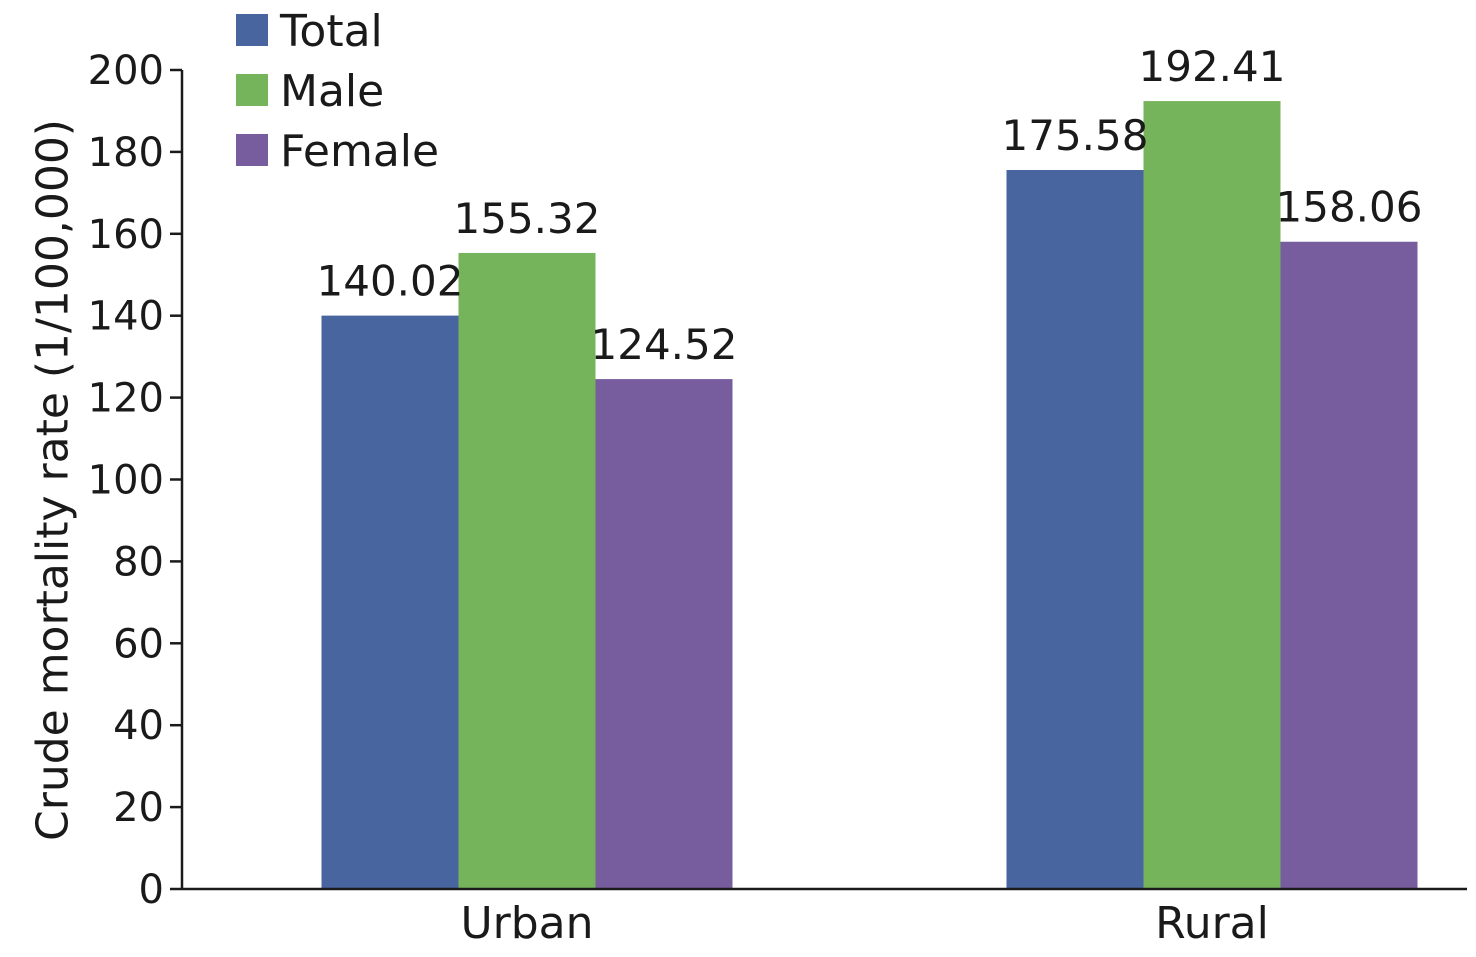  I want to click on y-tick-label: 180, so click(126, 153).